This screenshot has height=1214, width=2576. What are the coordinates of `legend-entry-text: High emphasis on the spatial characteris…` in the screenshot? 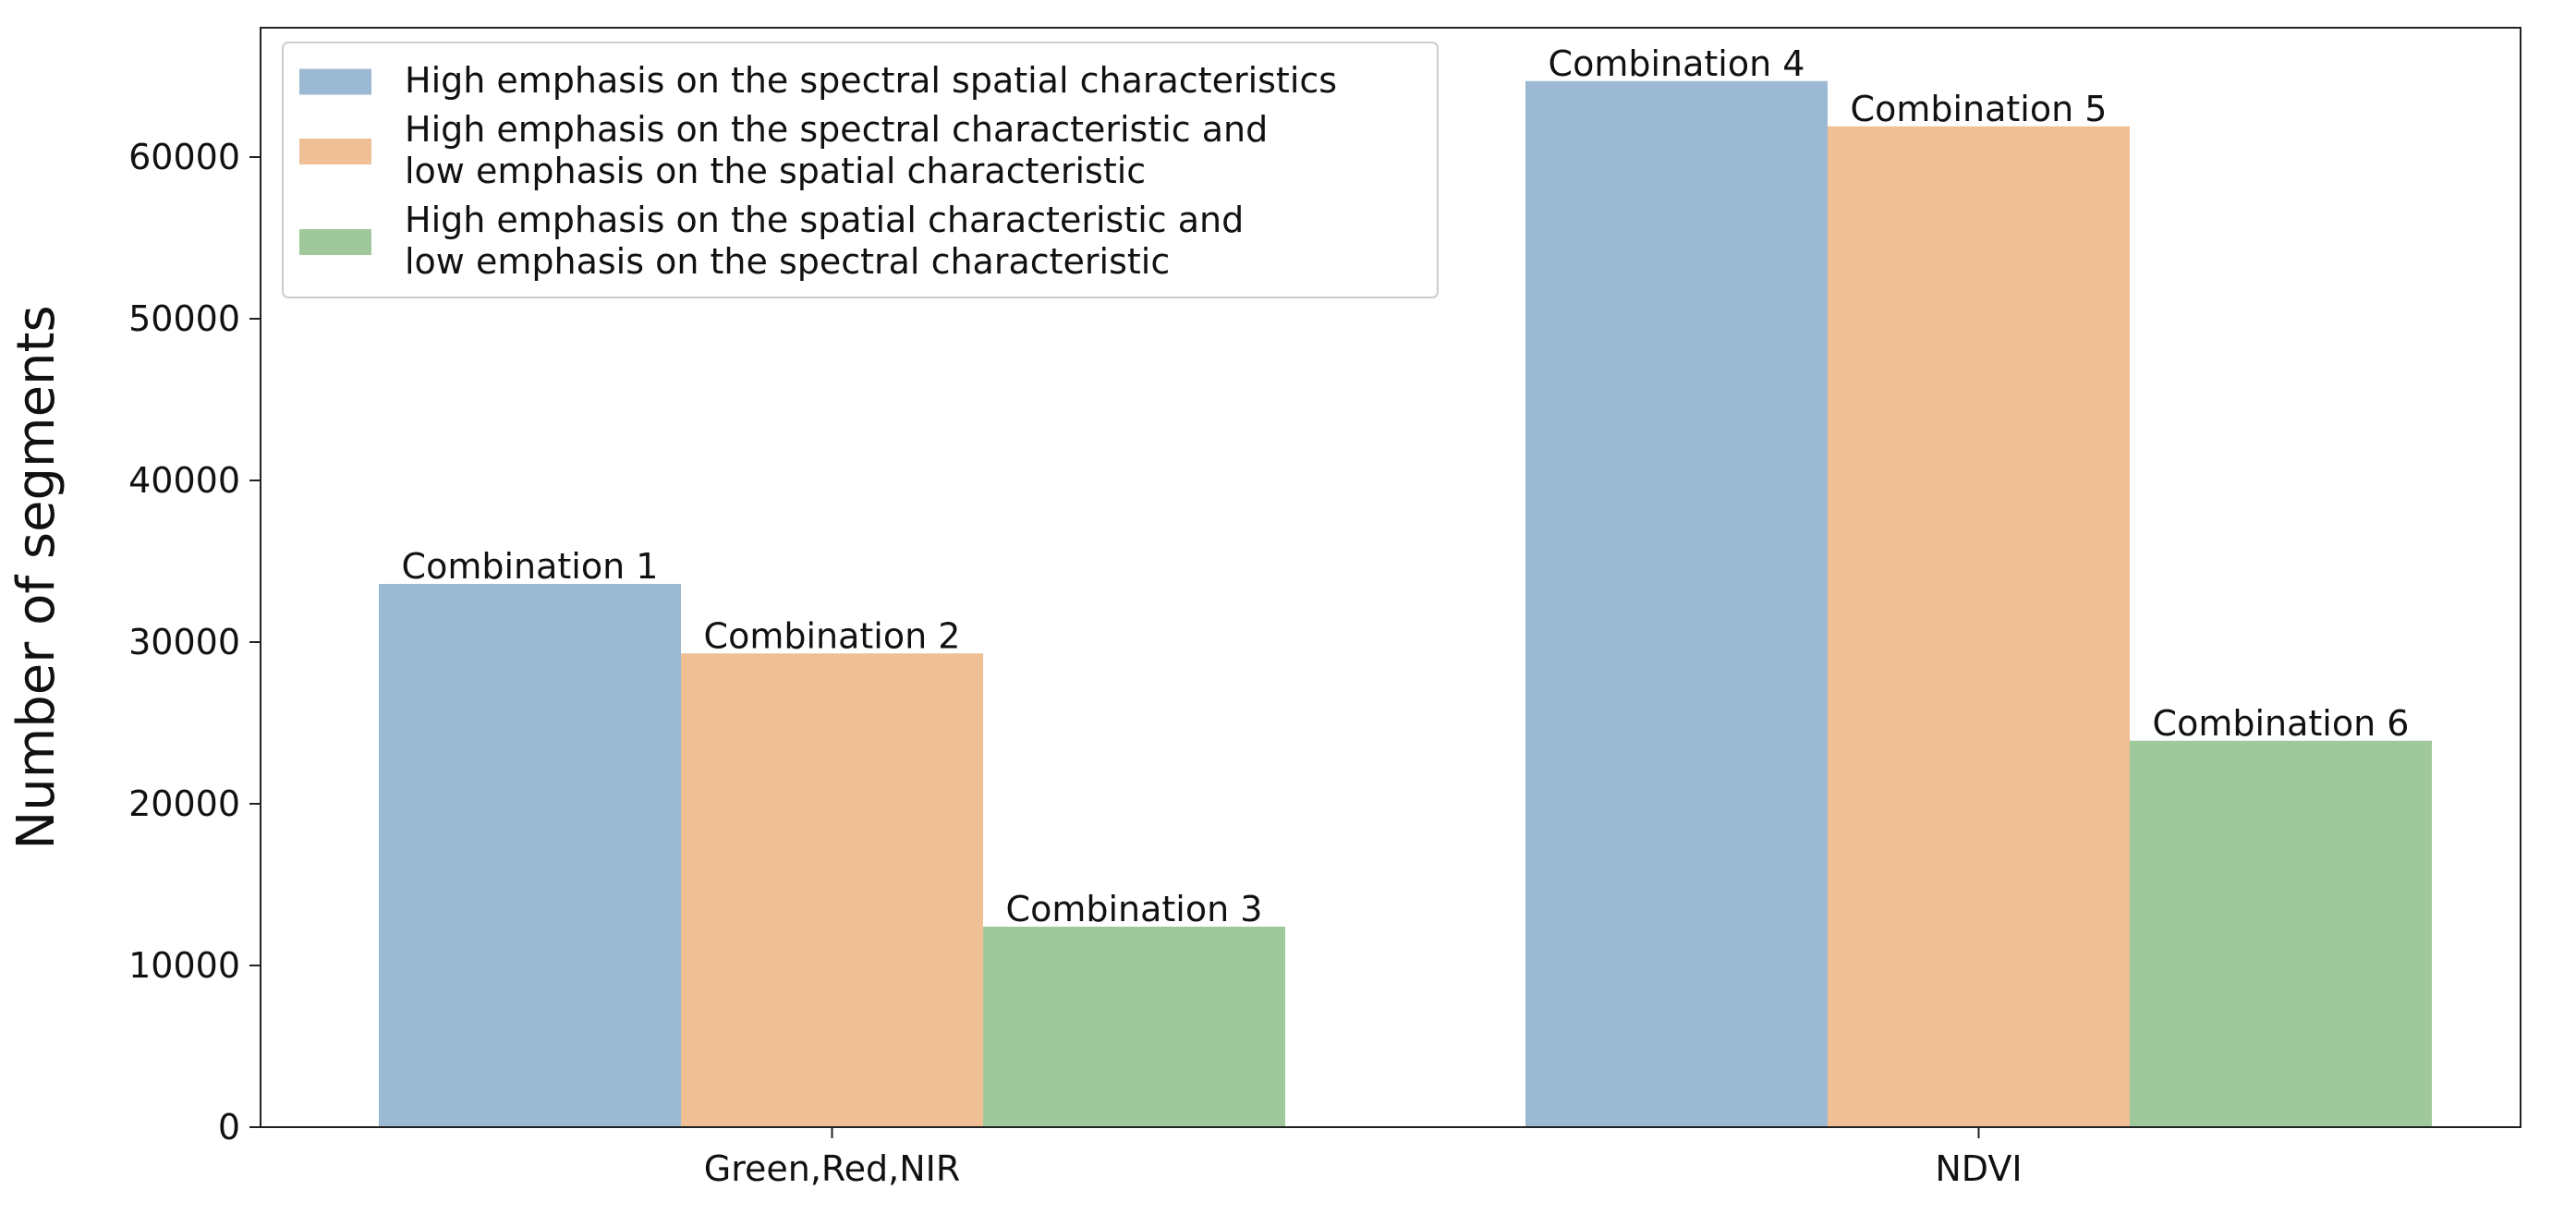 It's located at (824, 220).